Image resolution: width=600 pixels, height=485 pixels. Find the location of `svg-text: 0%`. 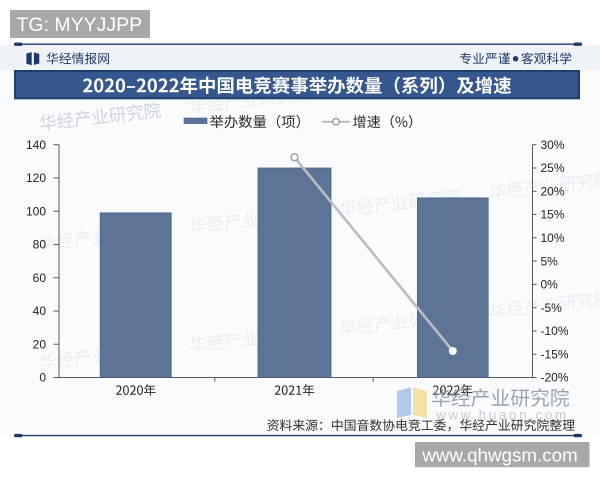

svg-text: 0% is located at coordinates (550, 285).